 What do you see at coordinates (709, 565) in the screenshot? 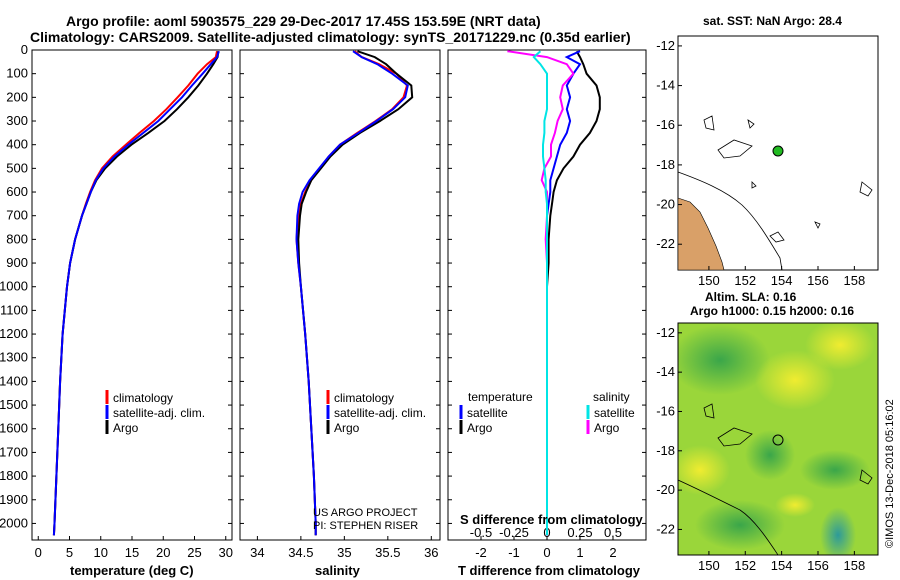
I see `map-lon-tick-label: 150` at bounding box center [709, 565].